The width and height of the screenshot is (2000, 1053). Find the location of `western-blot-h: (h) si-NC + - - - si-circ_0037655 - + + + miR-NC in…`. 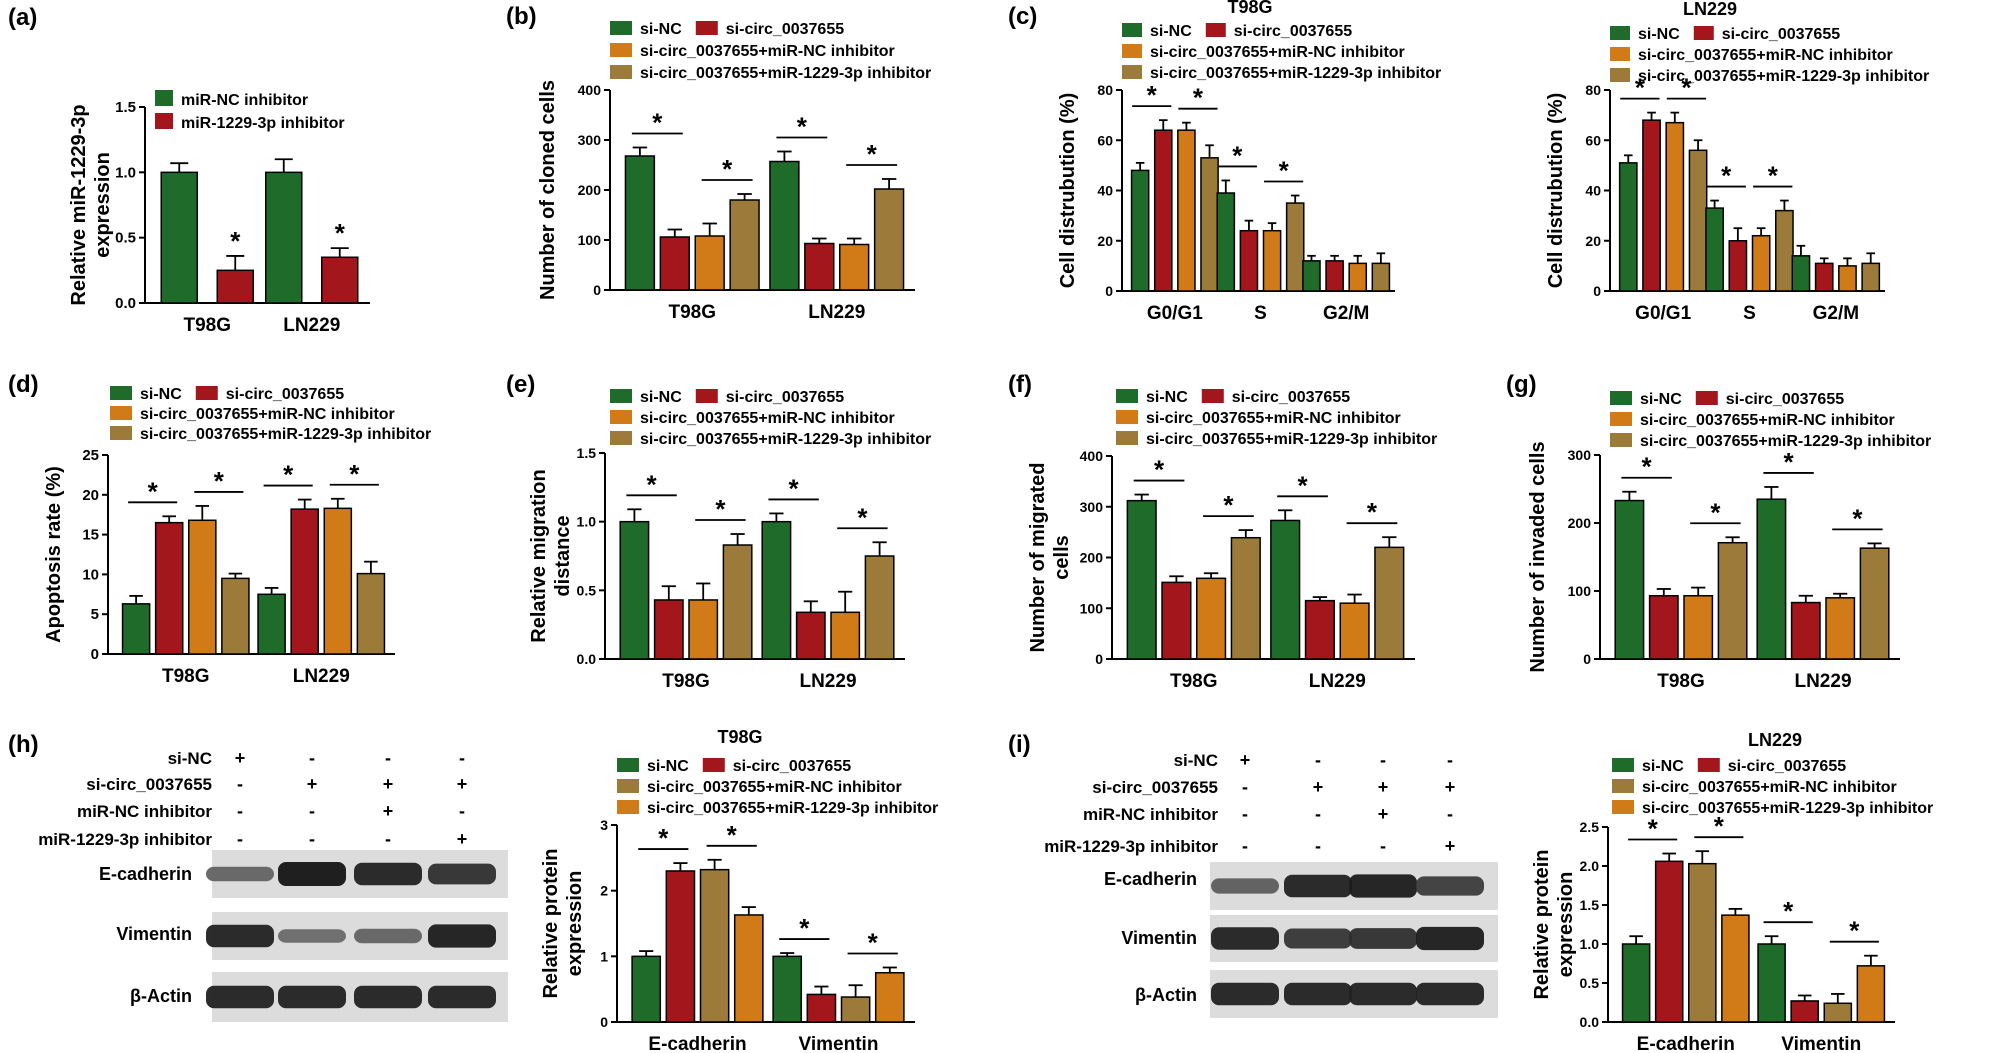

western-blot-h: (h) si-NC + - - - si-circ_0037655 - + + + miR-NC in… is located at coordinates (258, 876).